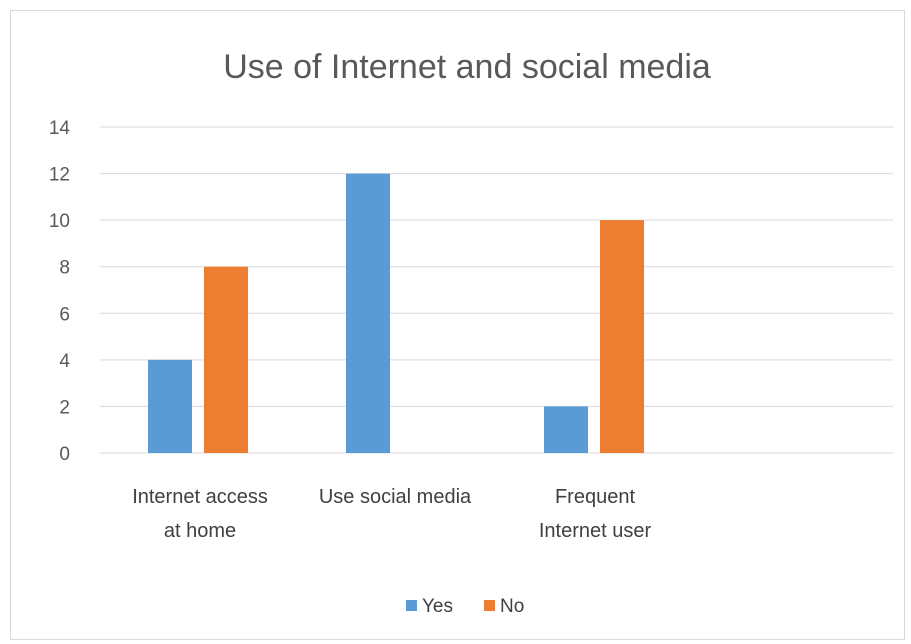 The width and height of the screenshot is (911, 644). I want to click on y-tick-label: 8, so click(64, 268).